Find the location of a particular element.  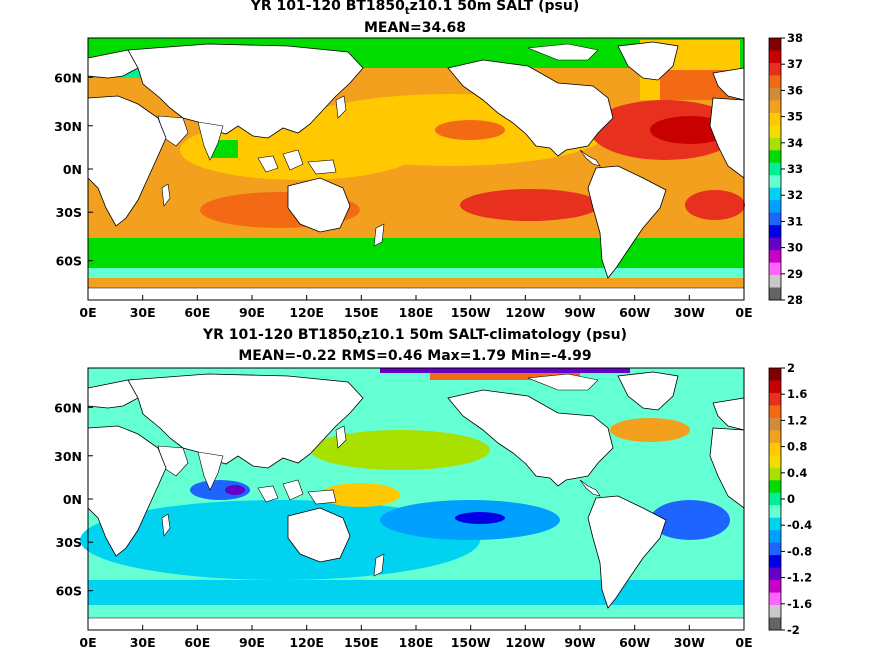

bottom-colorbar-label: 2 is located at coordinates (791, 368).